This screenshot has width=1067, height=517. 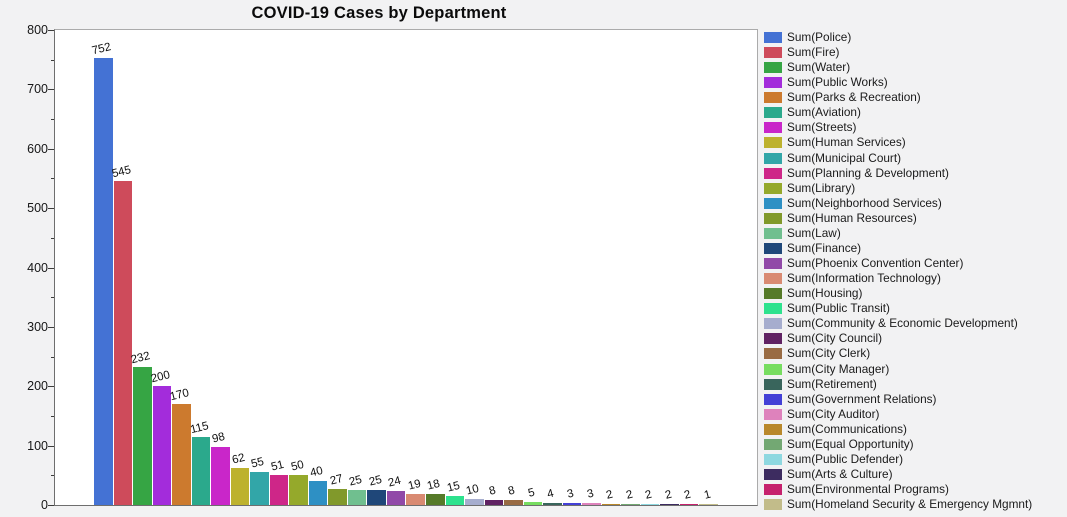 What do you see at coordinates (318, 493) in the screenshot?
I see `bar-neighborhood-services` at bounding box center [318, 493].